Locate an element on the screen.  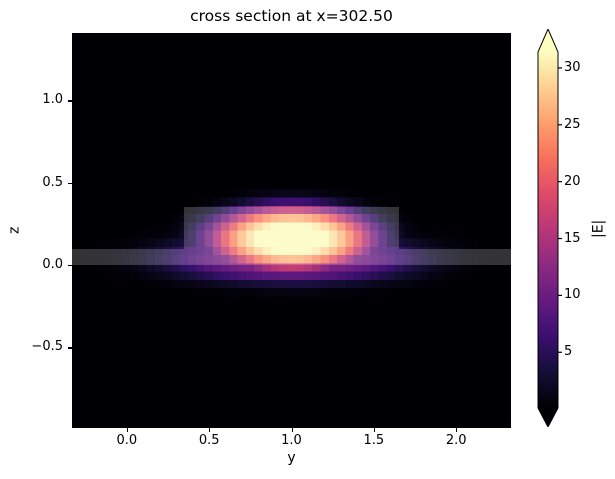
y-tick-label: 0.0 is located at coordinates (52, 265).